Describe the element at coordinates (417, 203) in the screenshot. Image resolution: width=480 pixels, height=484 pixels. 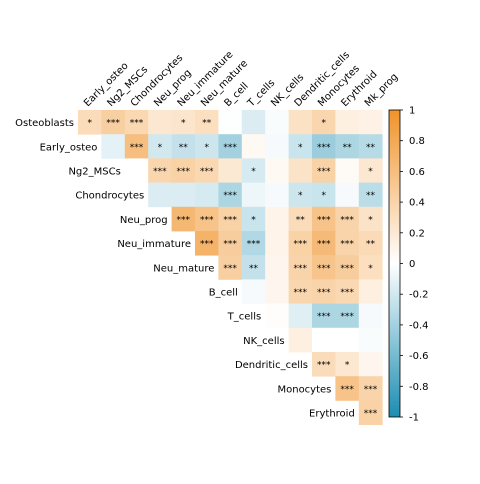
I see `colorbar-tick-label: 0.4` at that location.